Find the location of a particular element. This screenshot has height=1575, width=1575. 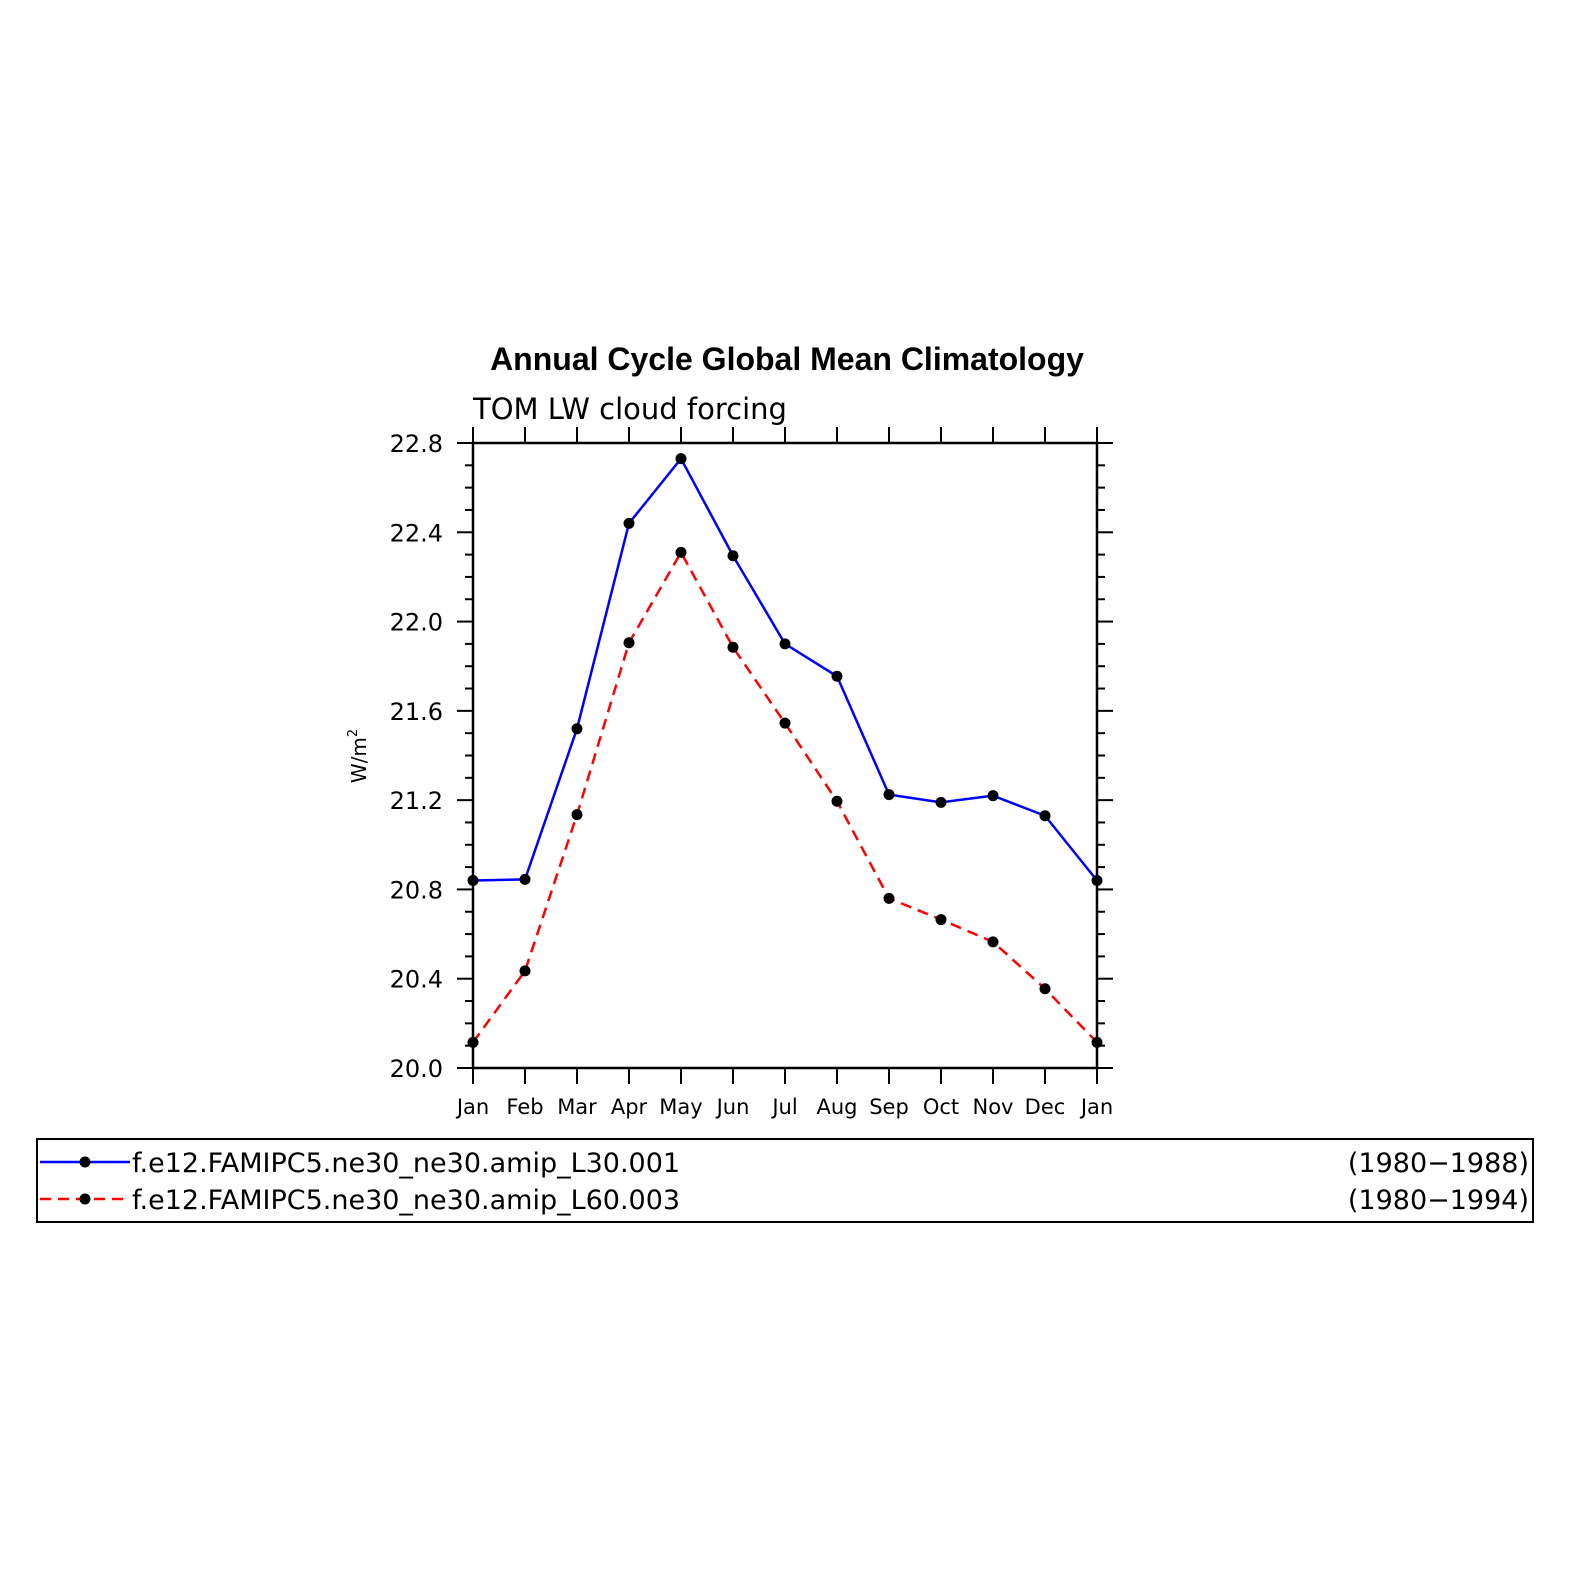

legend-series-period: (1980−1988) is located at coordinates (1438, 1163).